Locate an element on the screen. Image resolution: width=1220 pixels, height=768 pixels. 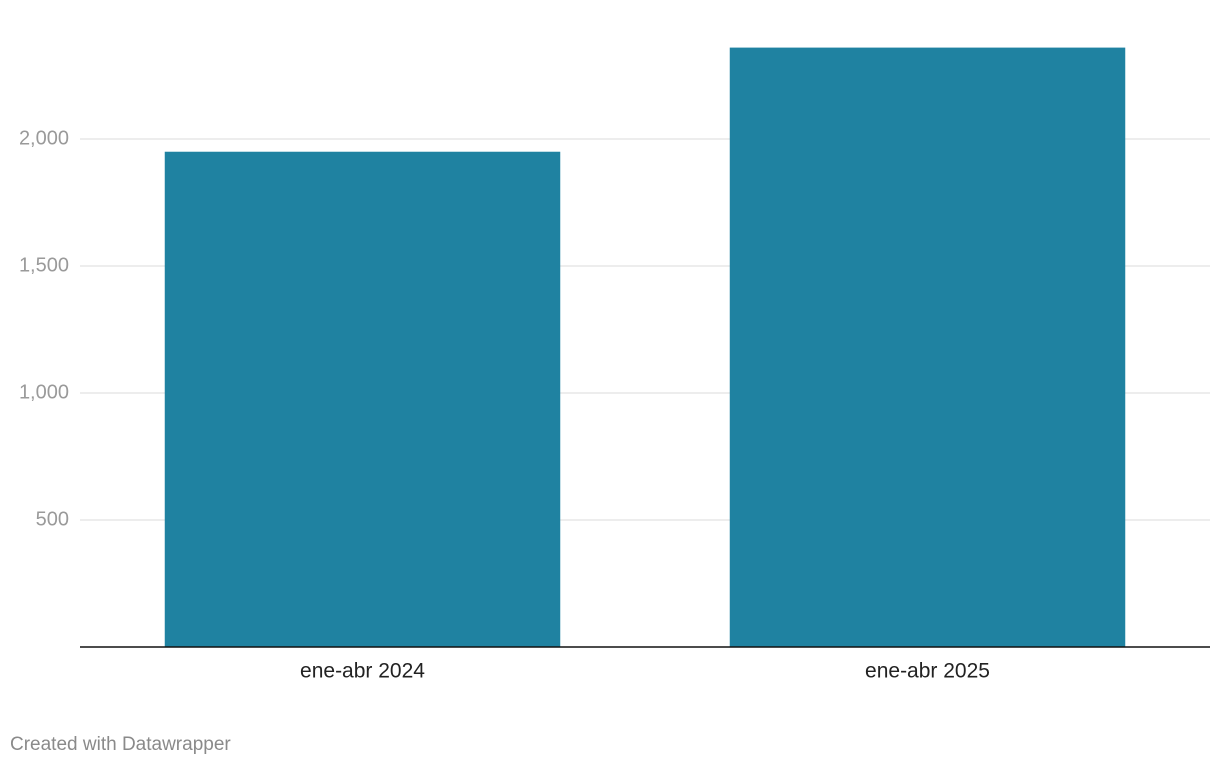
x-tick-label: ene-abr 2025 is located at coordinates (927, 671).